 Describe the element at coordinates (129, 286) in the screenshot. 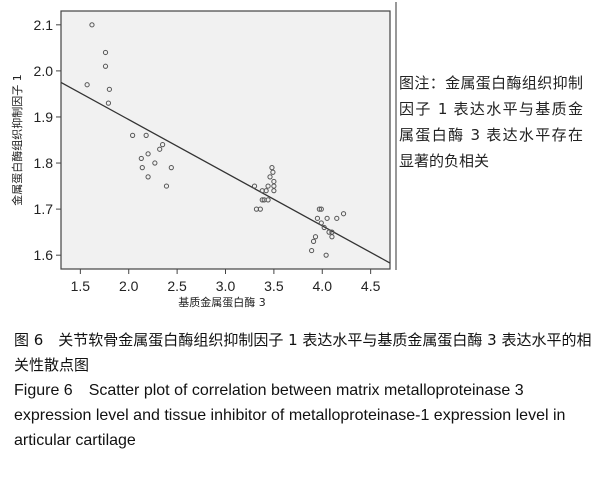

I see `x-tick-label: 2.0` at that location.